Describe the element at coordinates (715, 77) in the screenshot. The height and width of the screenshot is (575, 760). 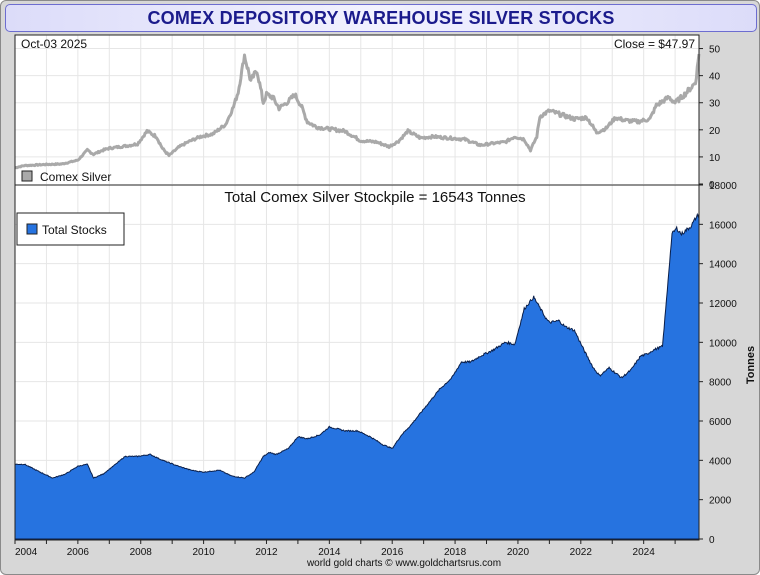
I see `price-y-tick-label: 40` at that location.